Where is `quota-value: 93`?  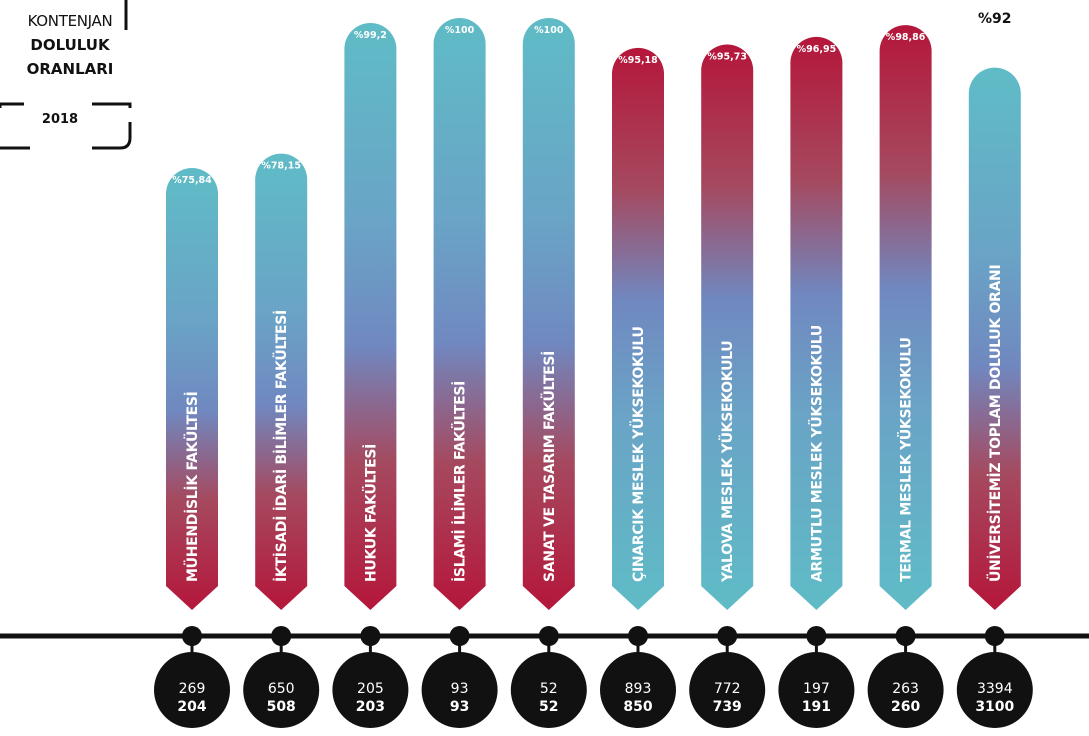 quota-value: 93 is located at coordinates (460, 689).